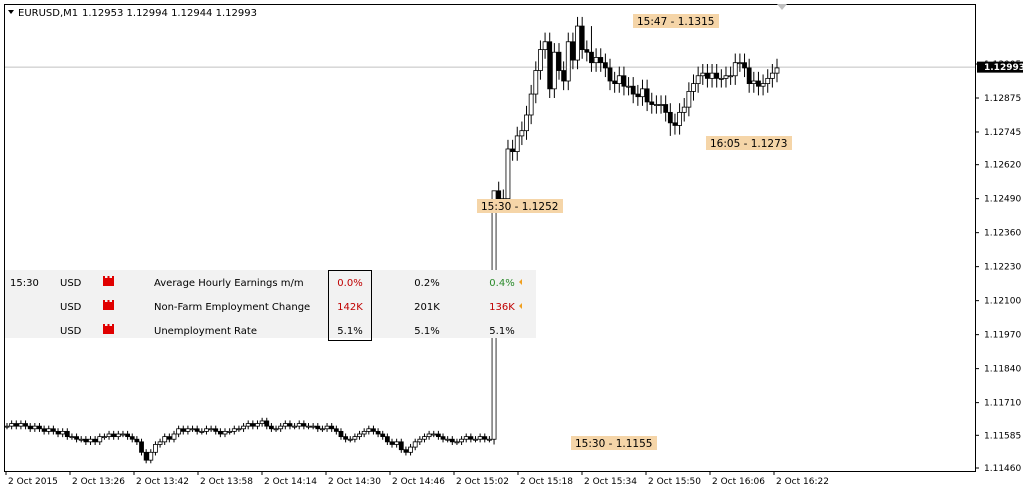  What do you see at coordinates (427, 307) in the screenshot?
I see `event-forecast: 201K` at bounding box center [427, 307].